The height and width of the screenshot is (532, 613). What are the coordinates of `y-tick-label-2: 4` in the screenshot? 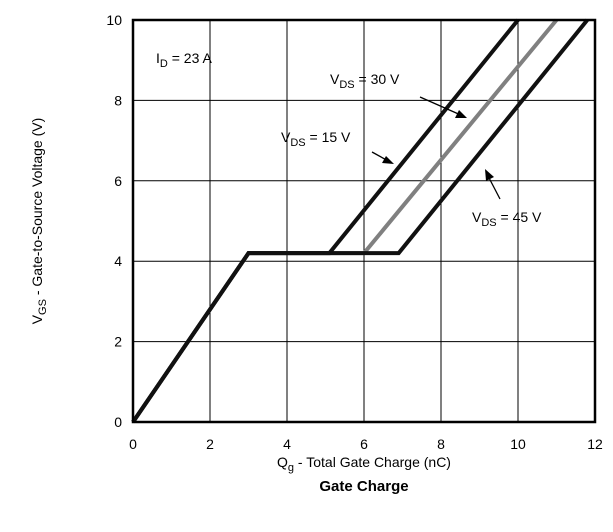 It's located at (118, 261).